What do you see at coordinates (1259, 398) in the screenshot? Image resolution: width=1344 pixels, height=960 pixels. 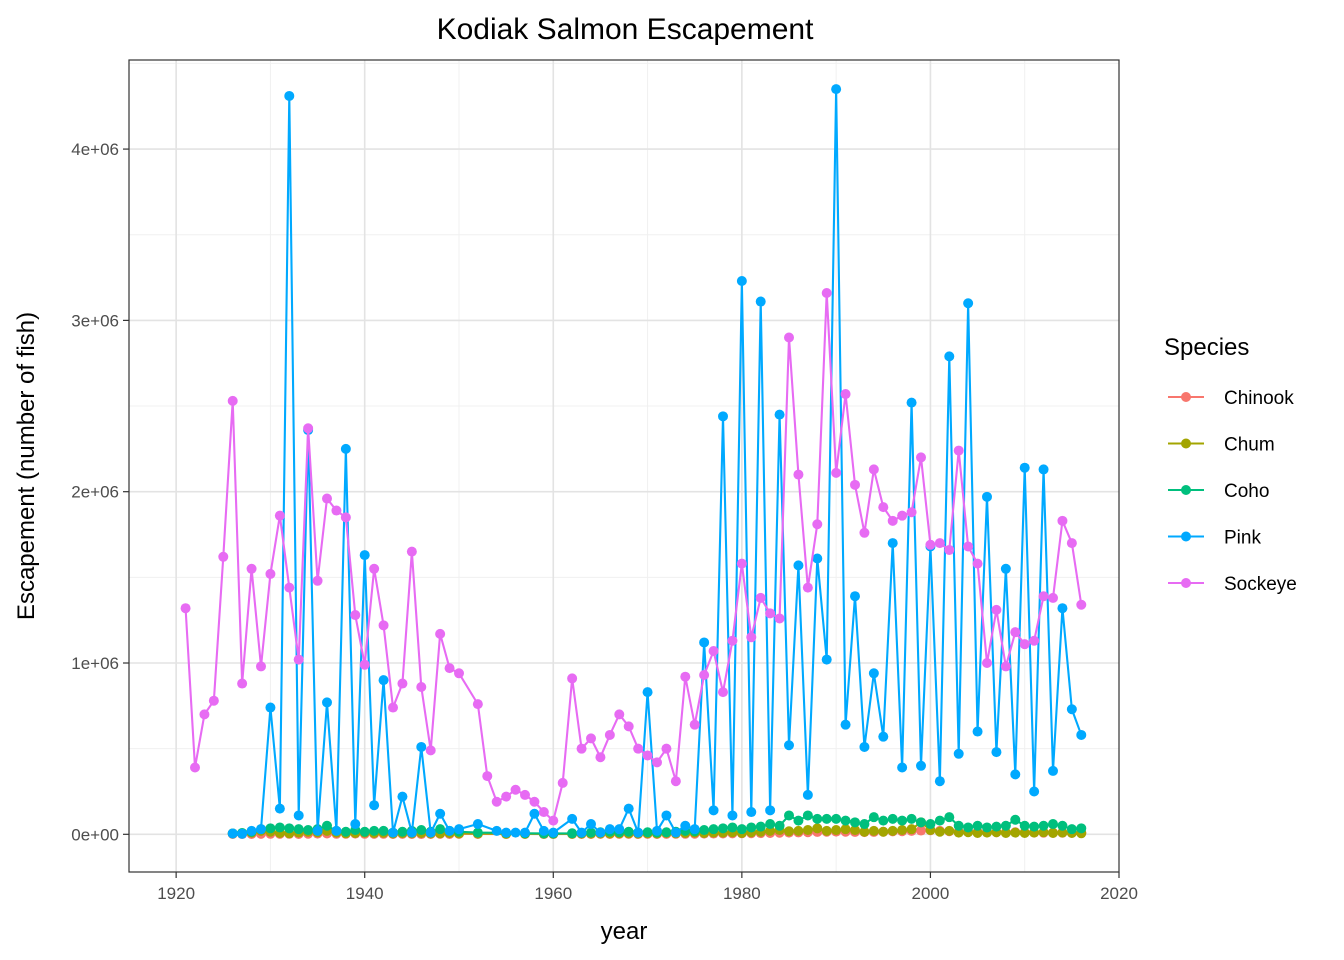 I see `legend-label: Chinook` at bounding box center [1259, 398].